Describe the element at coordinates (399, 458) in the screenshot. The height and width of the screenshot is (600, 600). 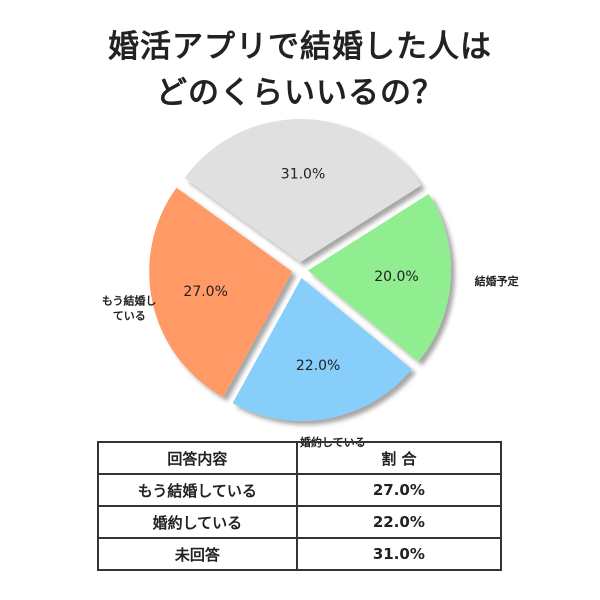
I see `table-header-ratio: 割 合` at that location.